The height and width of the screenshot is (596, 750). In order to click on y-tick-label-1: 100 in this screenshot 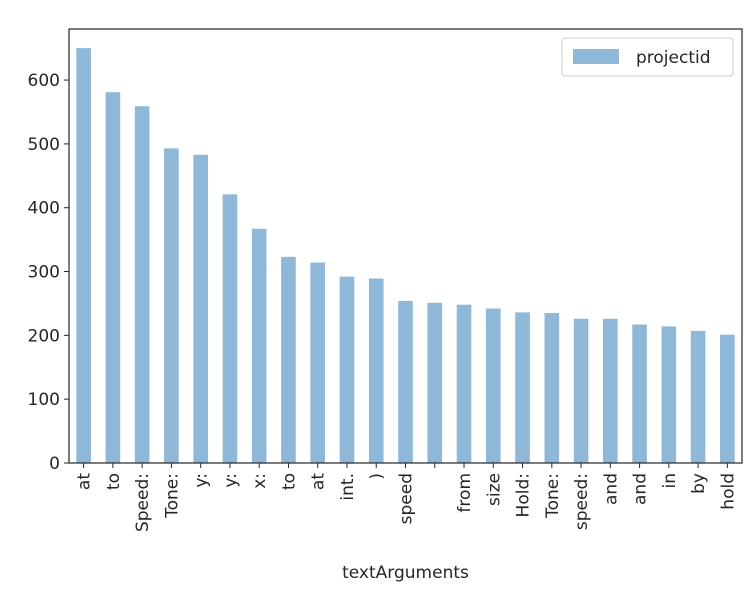, I will do `click(44, 400)`.